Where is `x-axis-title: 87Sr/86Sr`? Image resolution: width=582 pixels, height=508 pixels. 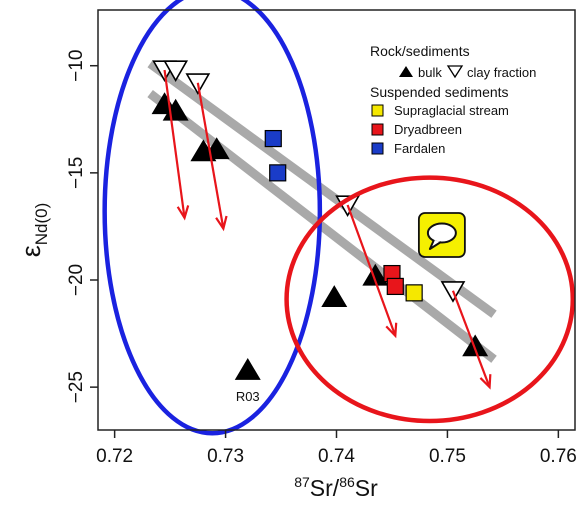
x-axis-title: 87Sr/86Sr is located at coordinates (336, 487).